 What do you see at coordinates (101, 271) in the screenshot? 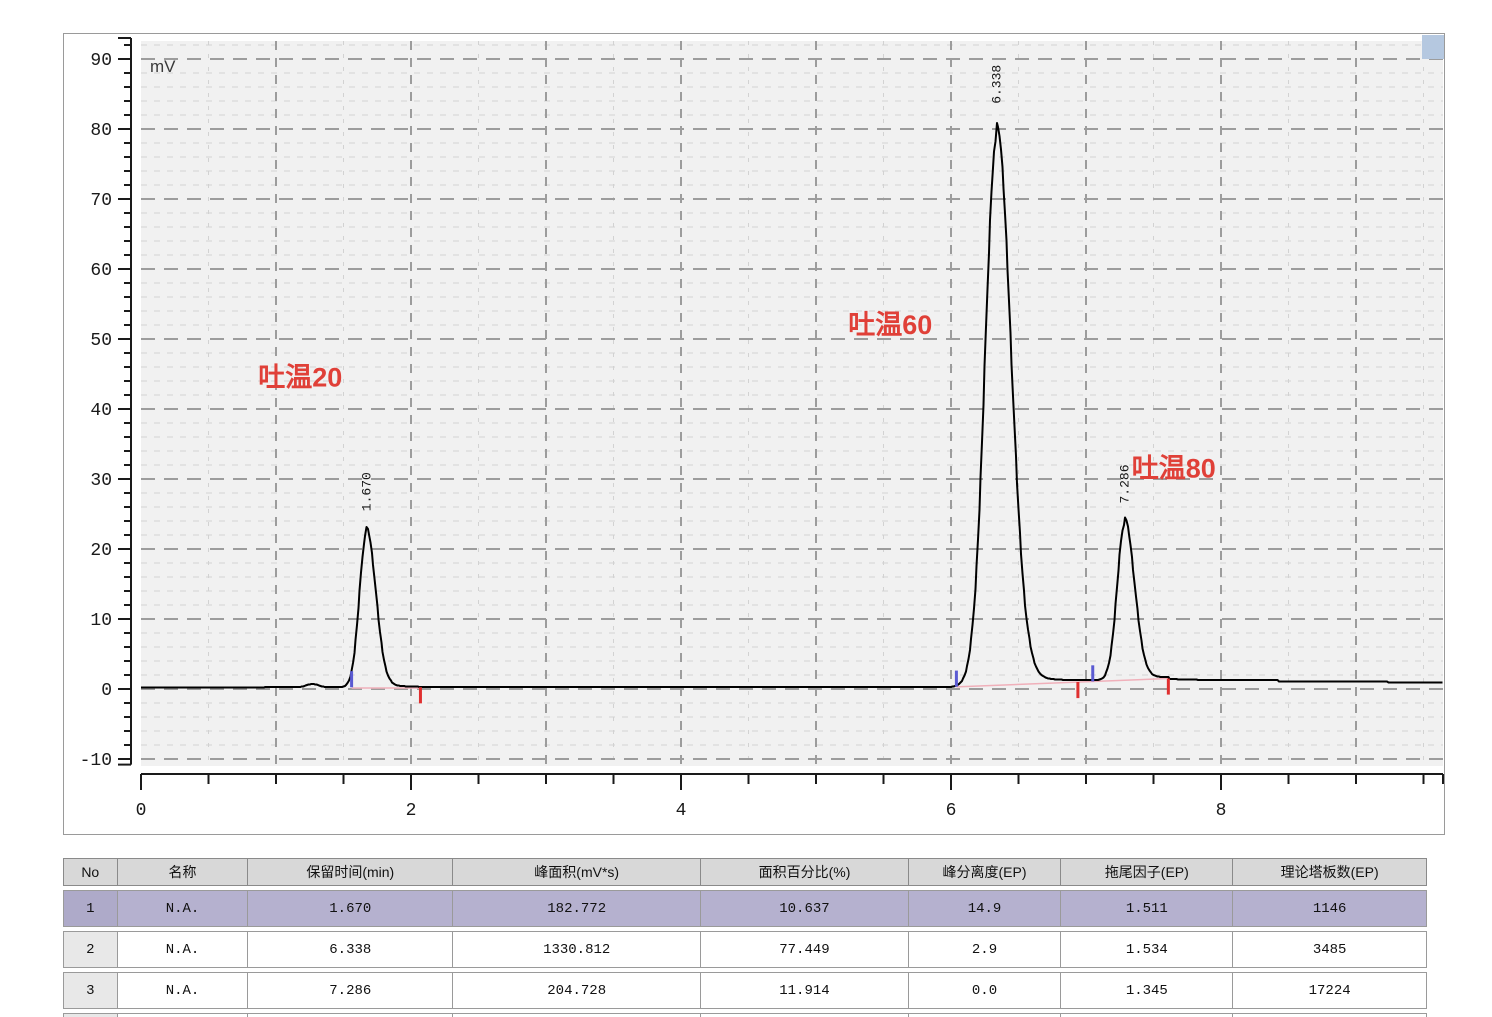
I see `y-tick-label: 60` at bounding box center [101, 271].